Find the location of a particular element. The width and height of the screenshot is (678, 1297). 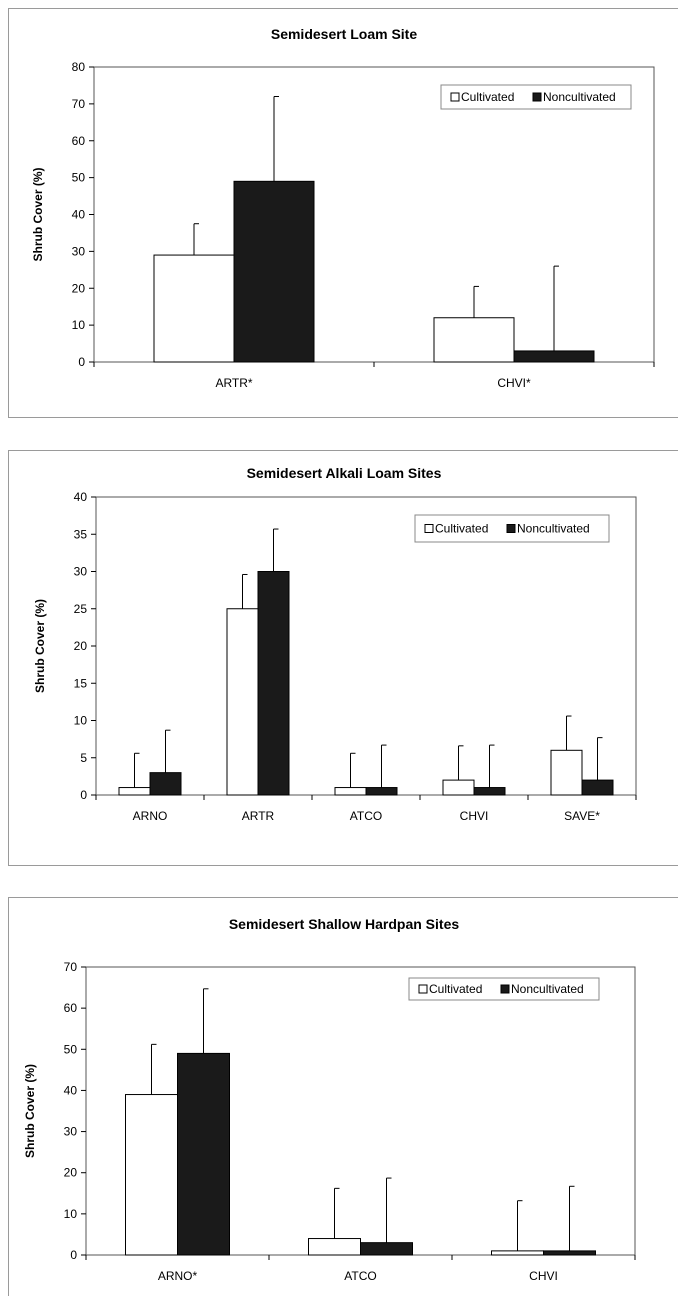

chart-title: Semidesert Shallow Hardpan Sites is located at coordinates (344, 924).